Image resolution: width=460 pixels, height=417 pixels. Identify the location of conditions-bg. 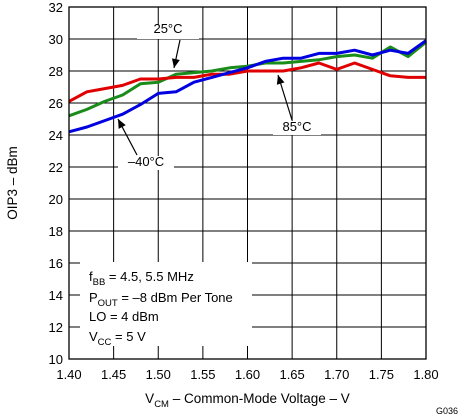
(166, 304).